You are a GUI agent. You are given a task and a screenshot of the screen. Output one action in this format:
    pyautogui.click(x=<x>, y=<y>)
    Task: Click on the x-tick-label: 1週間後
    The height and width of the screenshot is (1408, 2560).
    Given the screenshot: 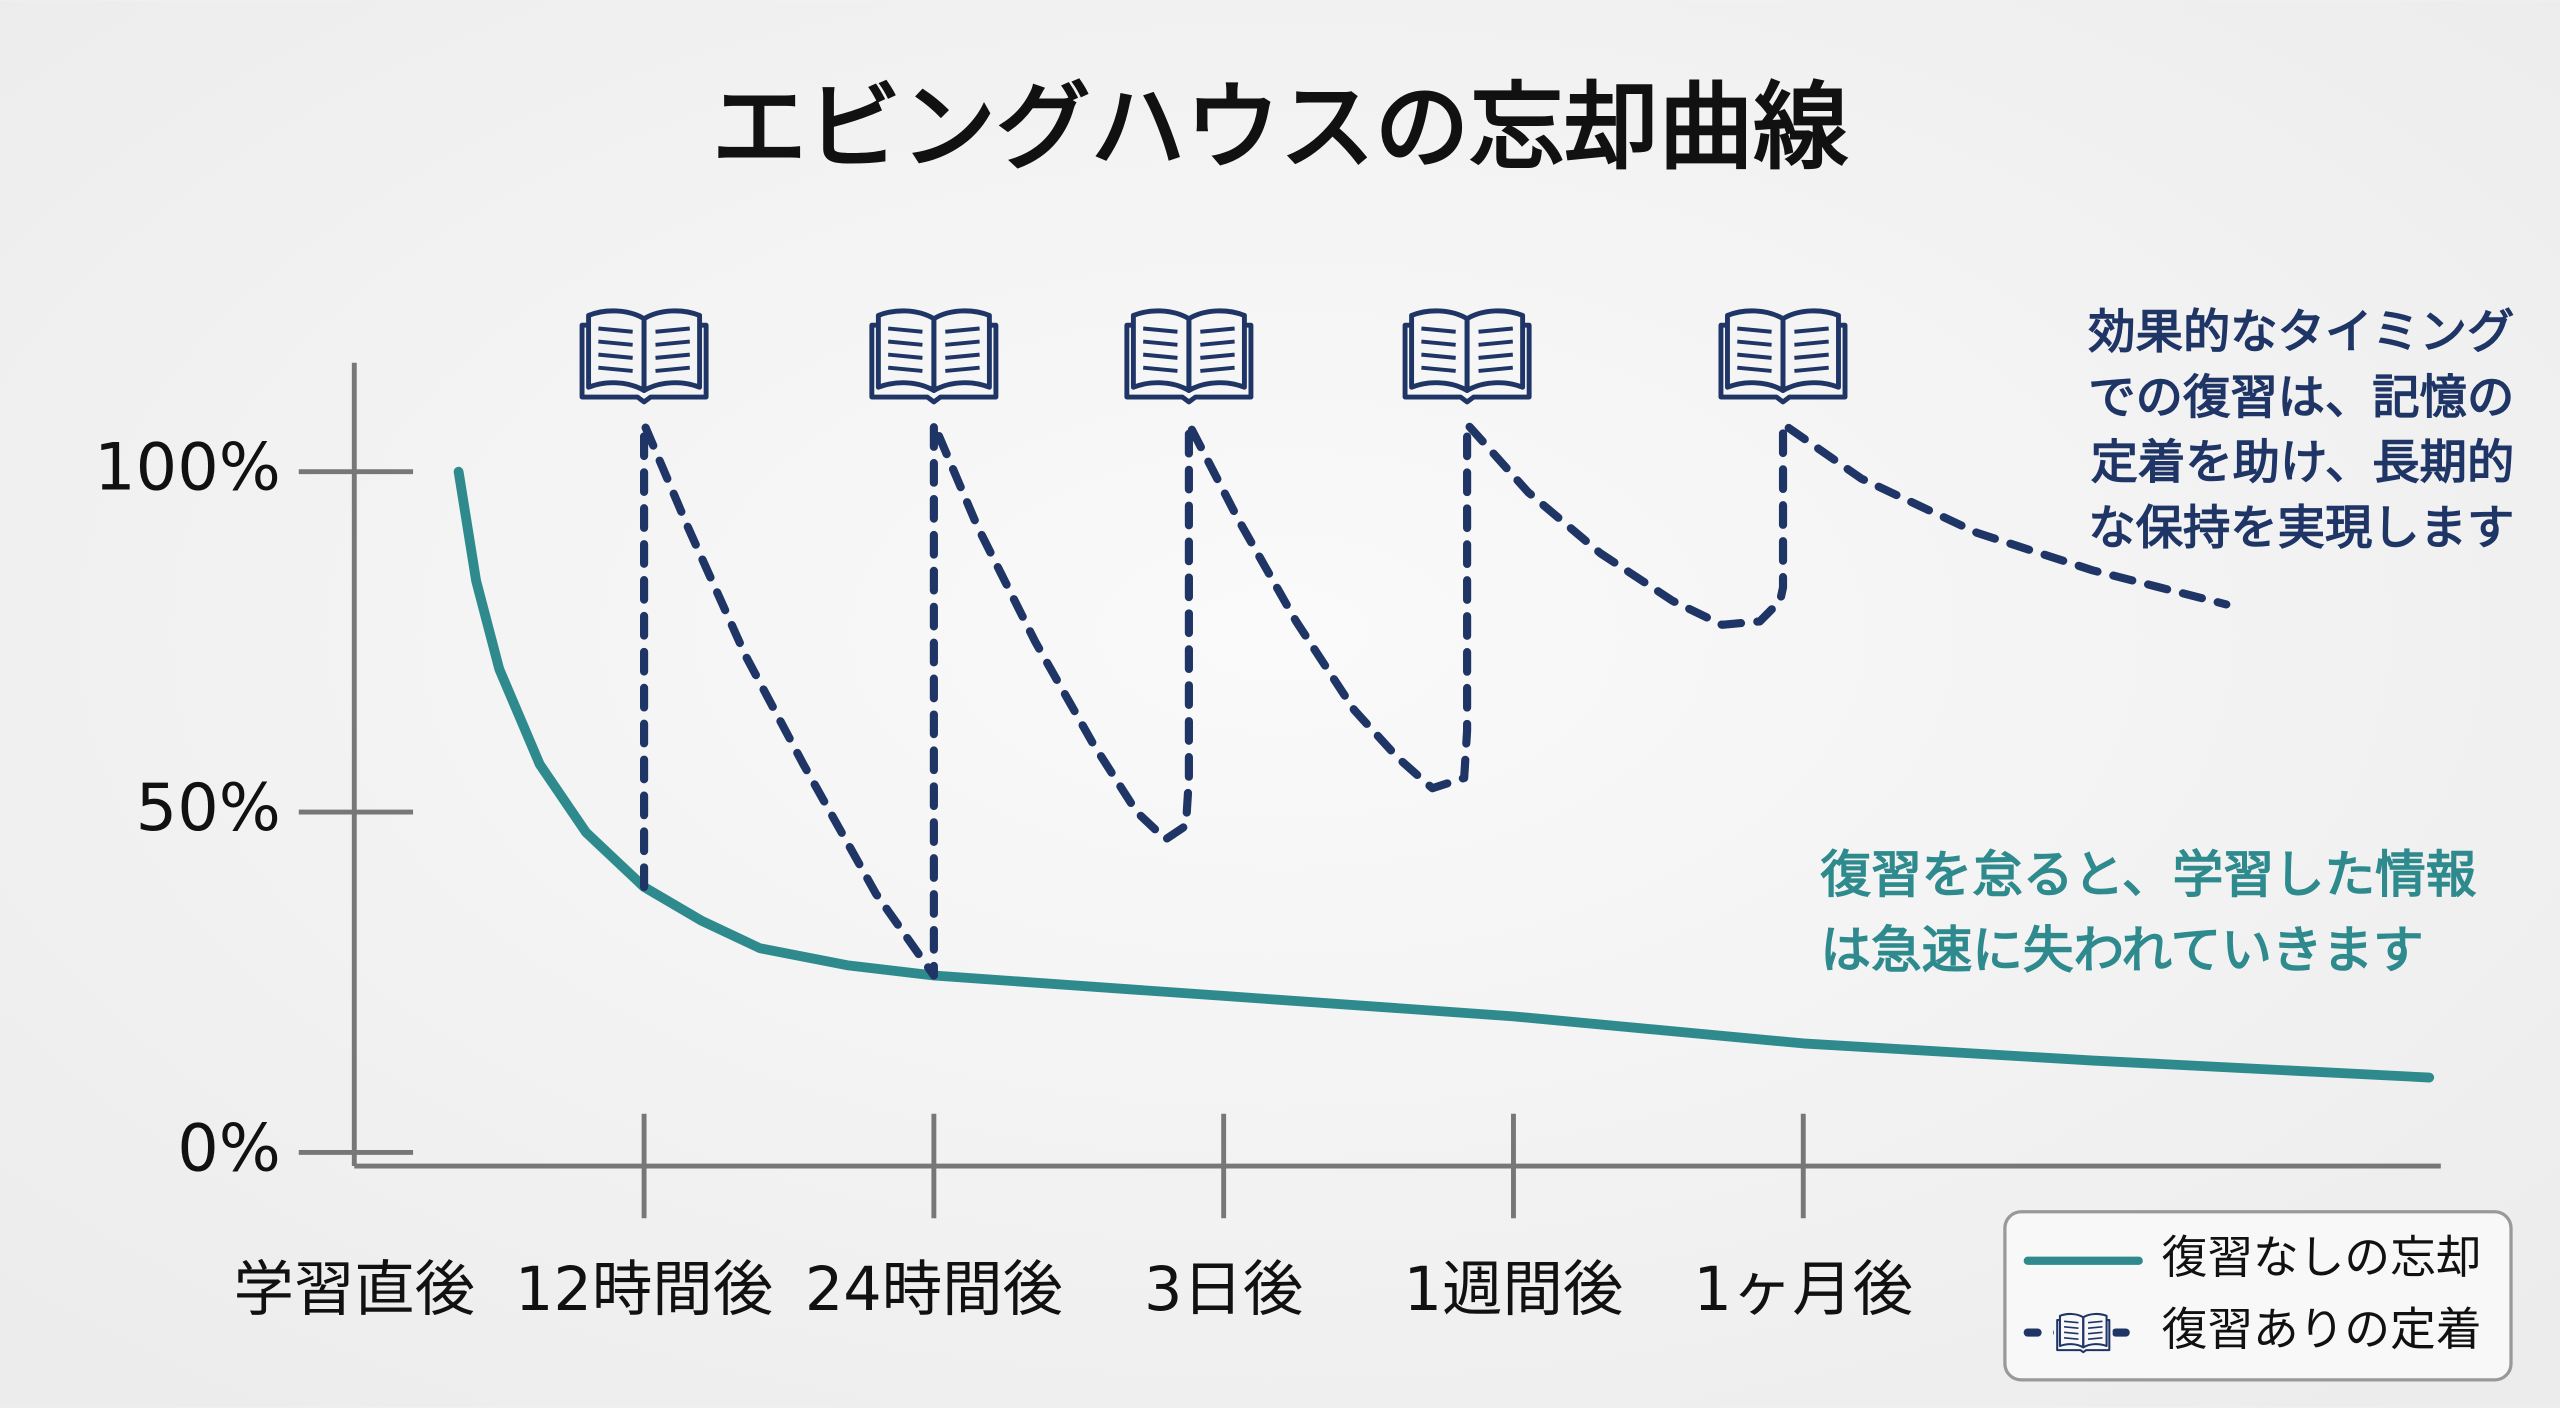 What is the action you would take?
    pyautogui.click(x=1514, y=1290)
    